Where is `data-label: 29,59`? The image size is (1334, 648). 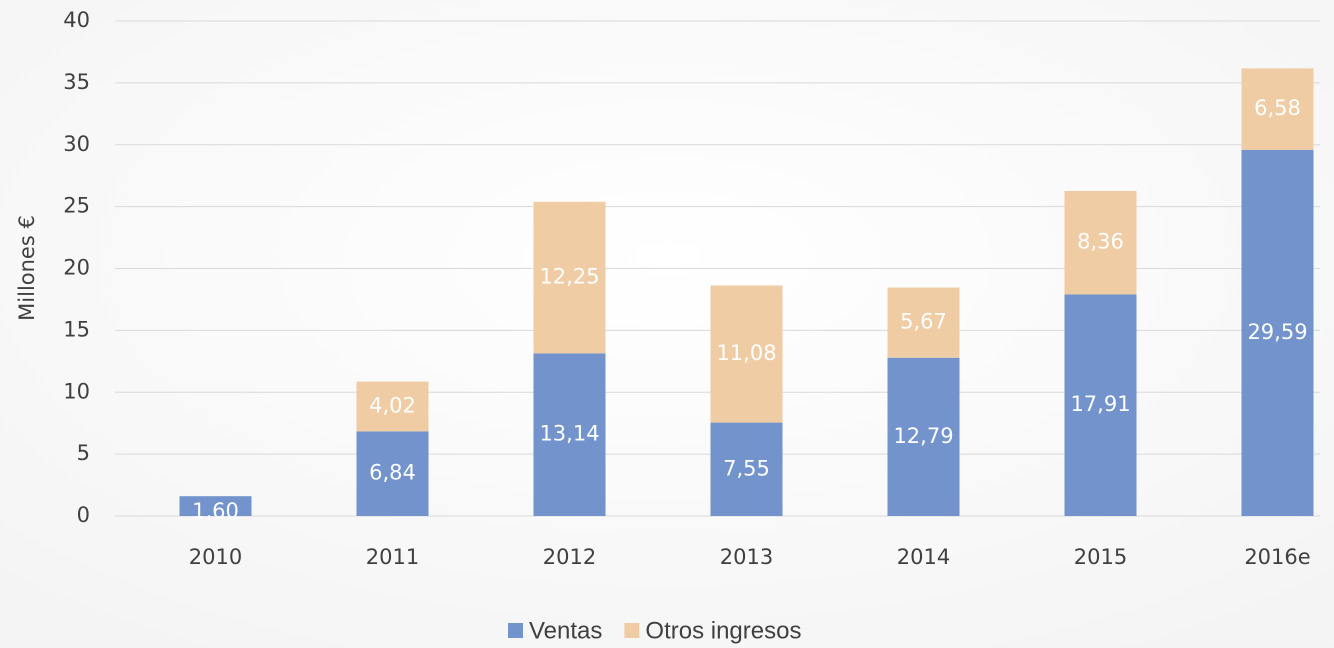
data-label: 29,59 is located at coordinates (1277, 332).